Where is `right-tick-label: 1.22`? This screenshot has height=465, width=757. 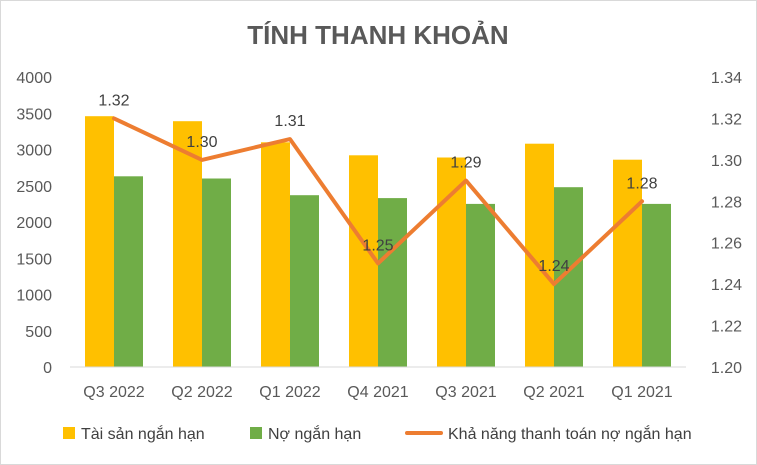 right-tick-label: 1.22 is located at coordinates (726, 327).